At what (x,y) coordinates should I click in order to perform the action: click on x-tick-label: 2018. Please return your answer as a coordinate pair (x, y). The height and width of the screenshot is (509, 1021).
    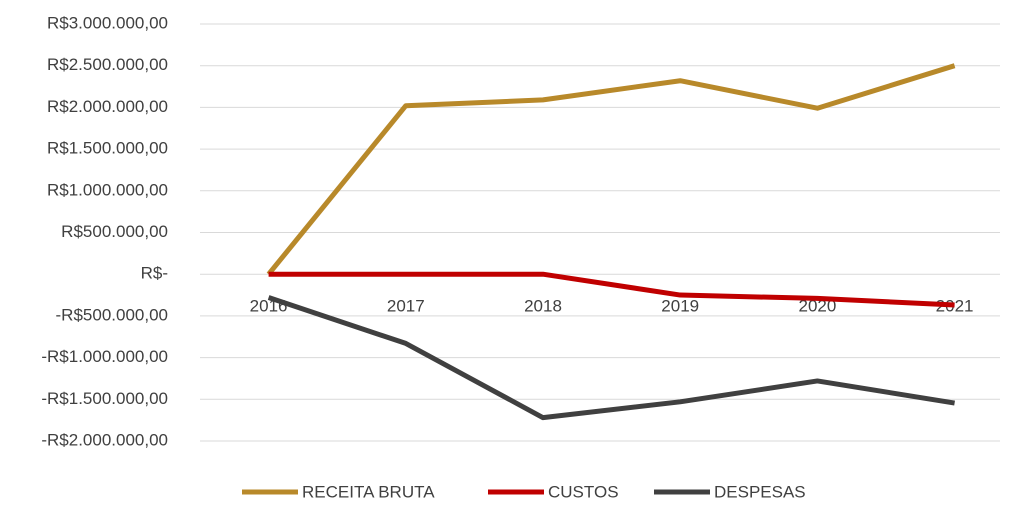
    Looking at the image, I should click on (543, 305).